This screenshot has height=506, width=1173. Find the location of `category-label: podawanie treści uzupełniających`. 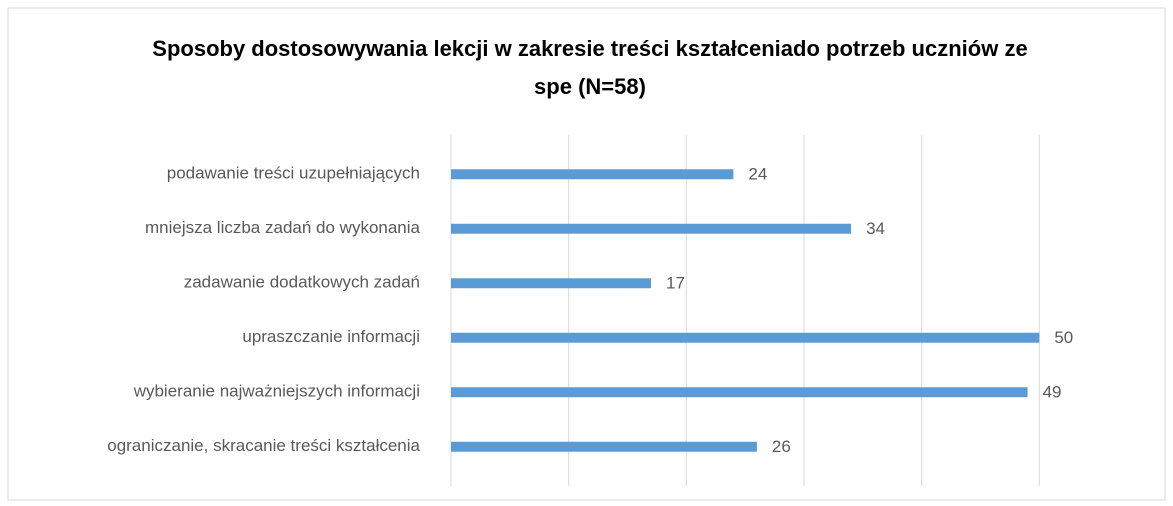

category-label: podawanie treści uzupełniających is located at coordinates (293, 173).